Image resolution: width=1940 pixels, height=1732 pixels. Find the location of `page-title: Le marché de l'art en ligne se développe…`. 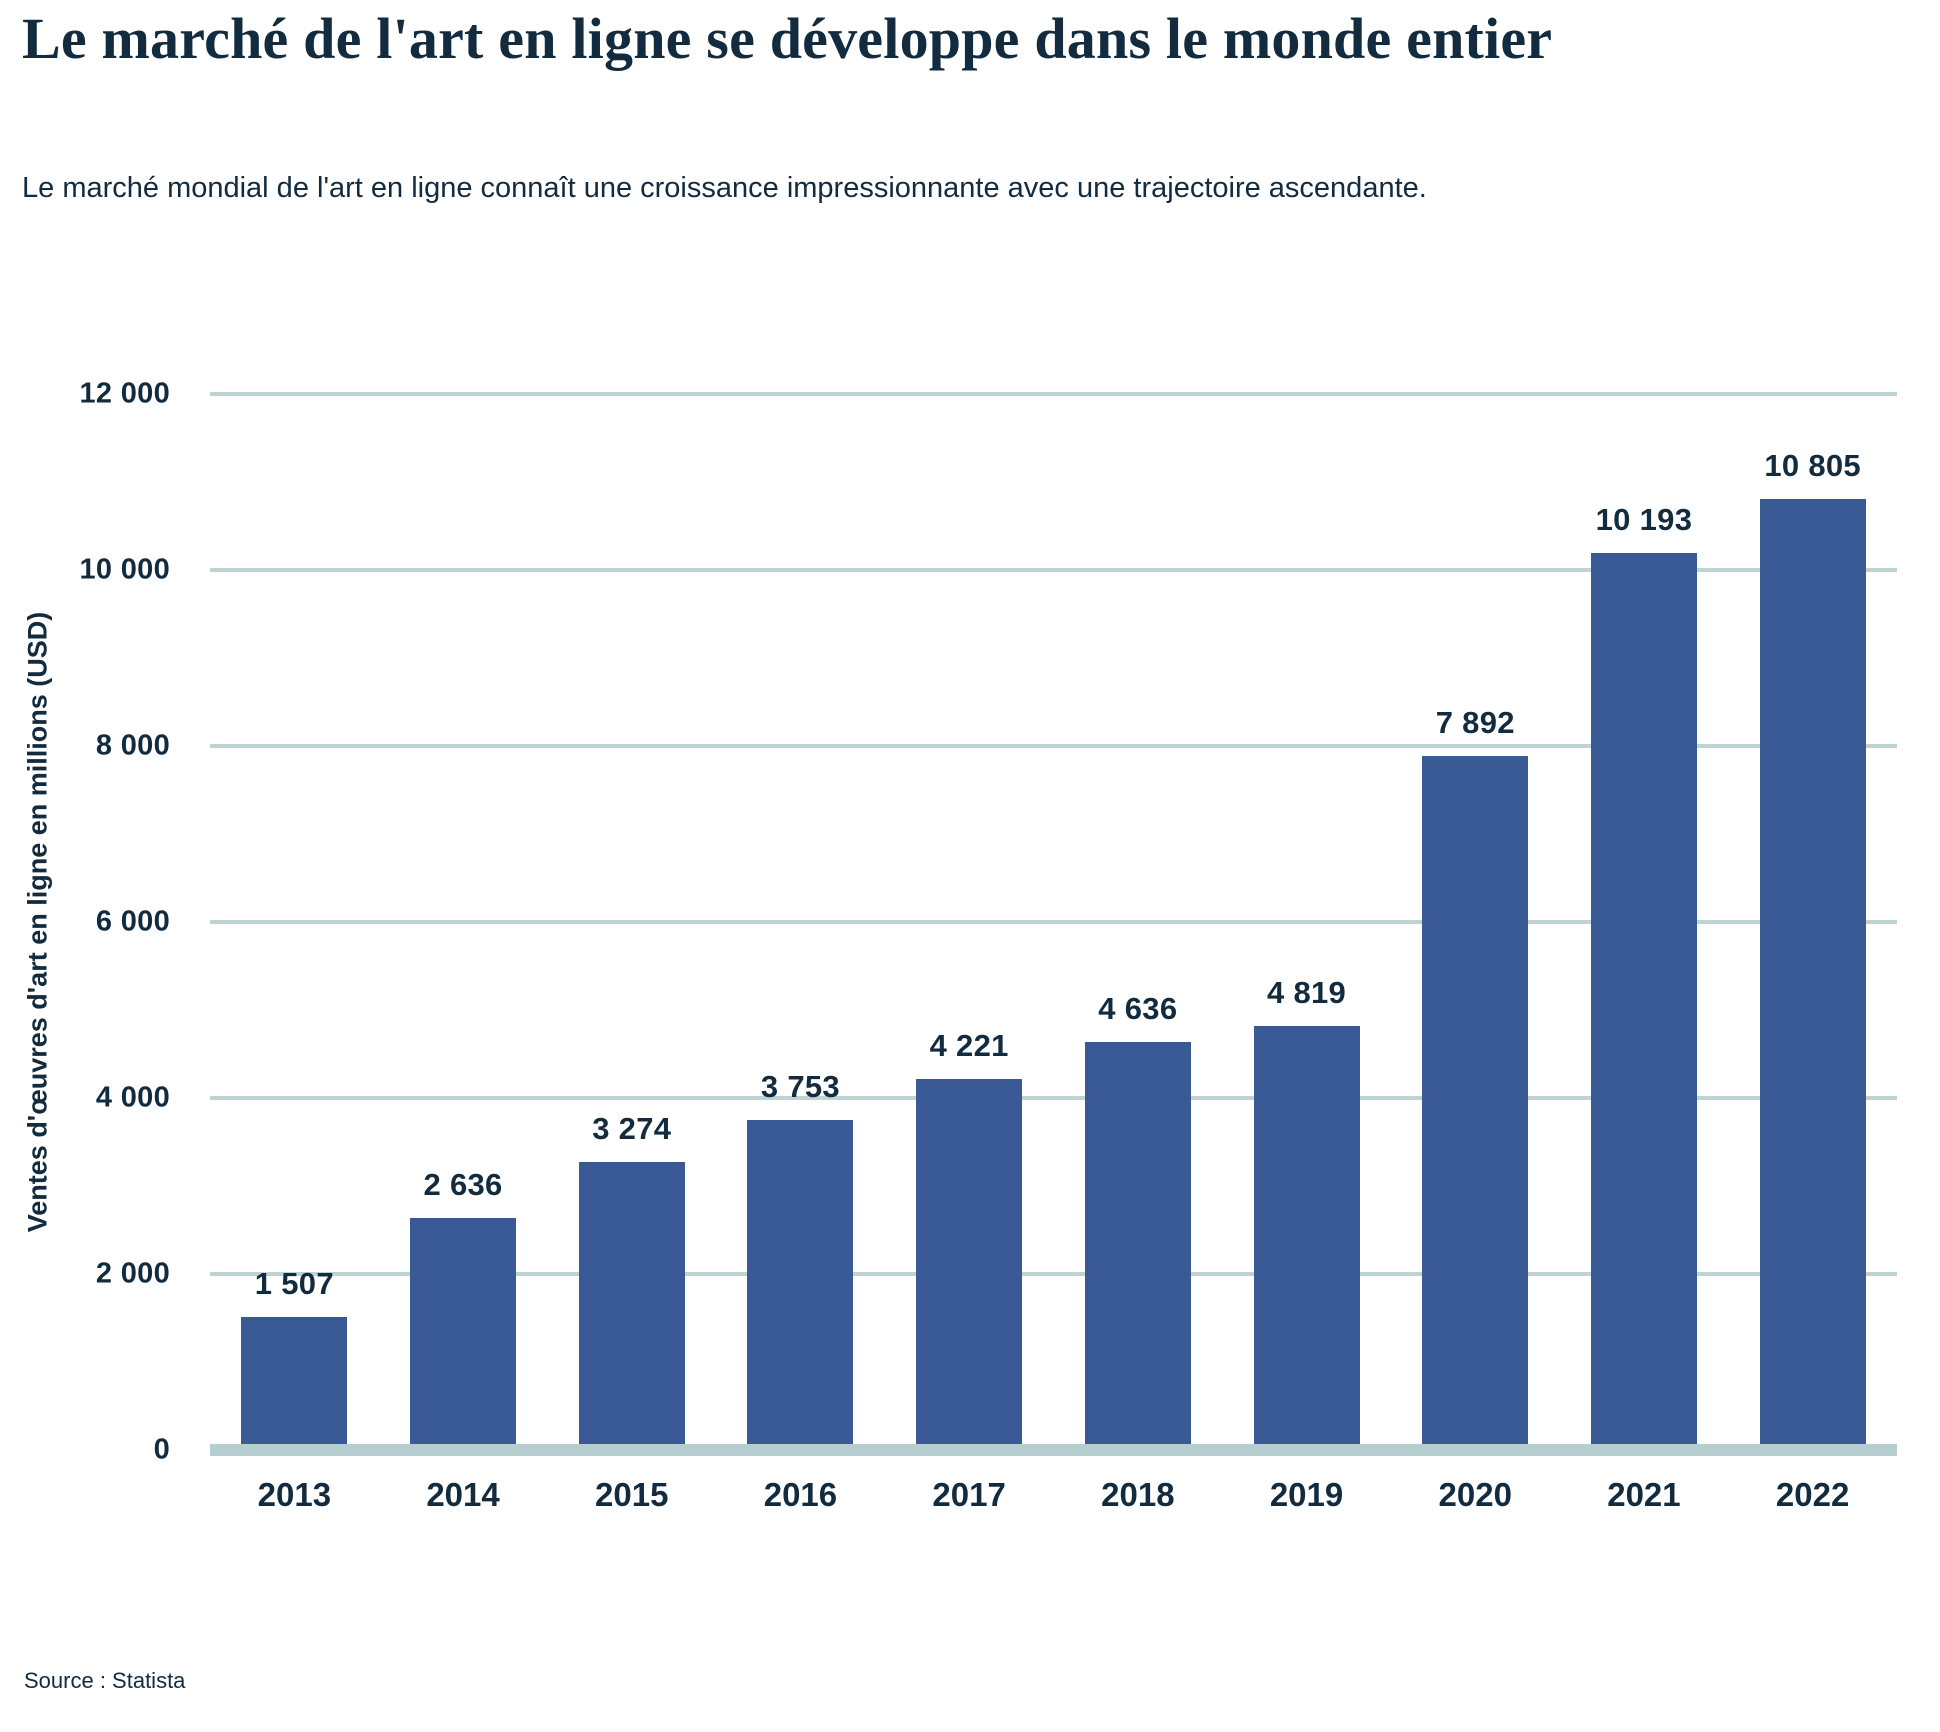

page-title: Le marché de l'art en ligne se développe… is located at coordinates (787, 38).